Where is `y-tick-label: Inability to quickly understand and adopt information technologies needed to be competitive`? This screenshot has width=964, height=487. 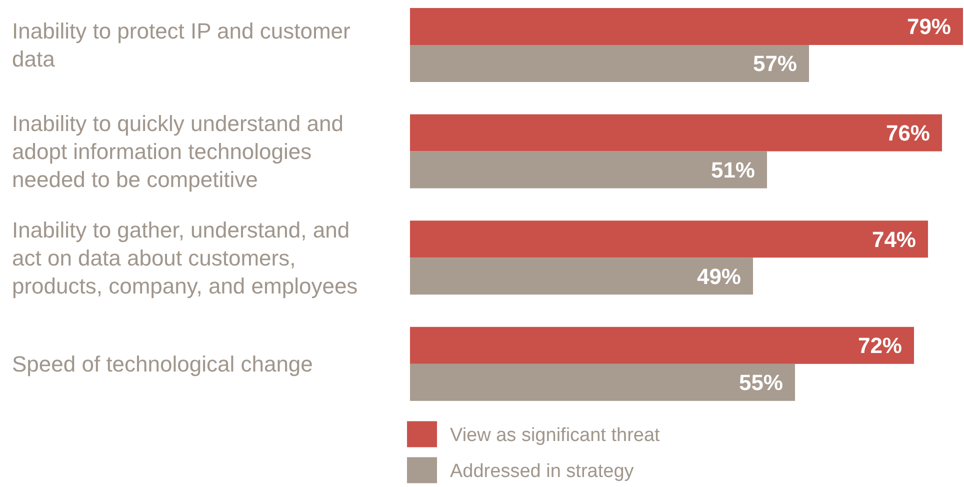 y-tick-label: Inability to quickly understand and adopt information technologies needed to be competitive is located at coordinates (178, 151).